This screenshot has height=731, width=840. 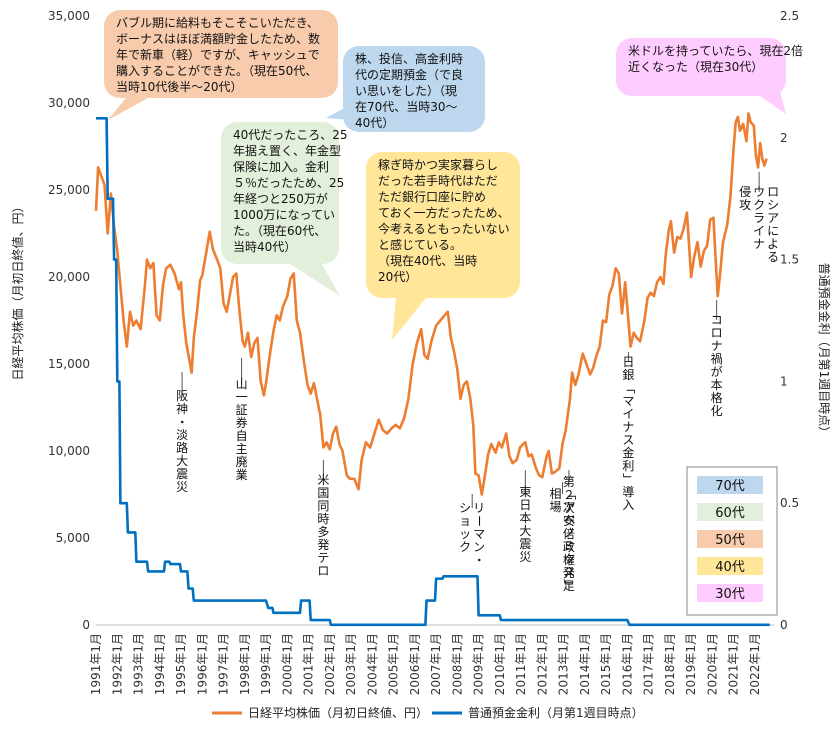 What do you see at coordinates (218, 54) in the screenshot?
I see `callout-text-line: 年で新車（軽）ですが、キャッシュで` at bounding box center [218, 54].